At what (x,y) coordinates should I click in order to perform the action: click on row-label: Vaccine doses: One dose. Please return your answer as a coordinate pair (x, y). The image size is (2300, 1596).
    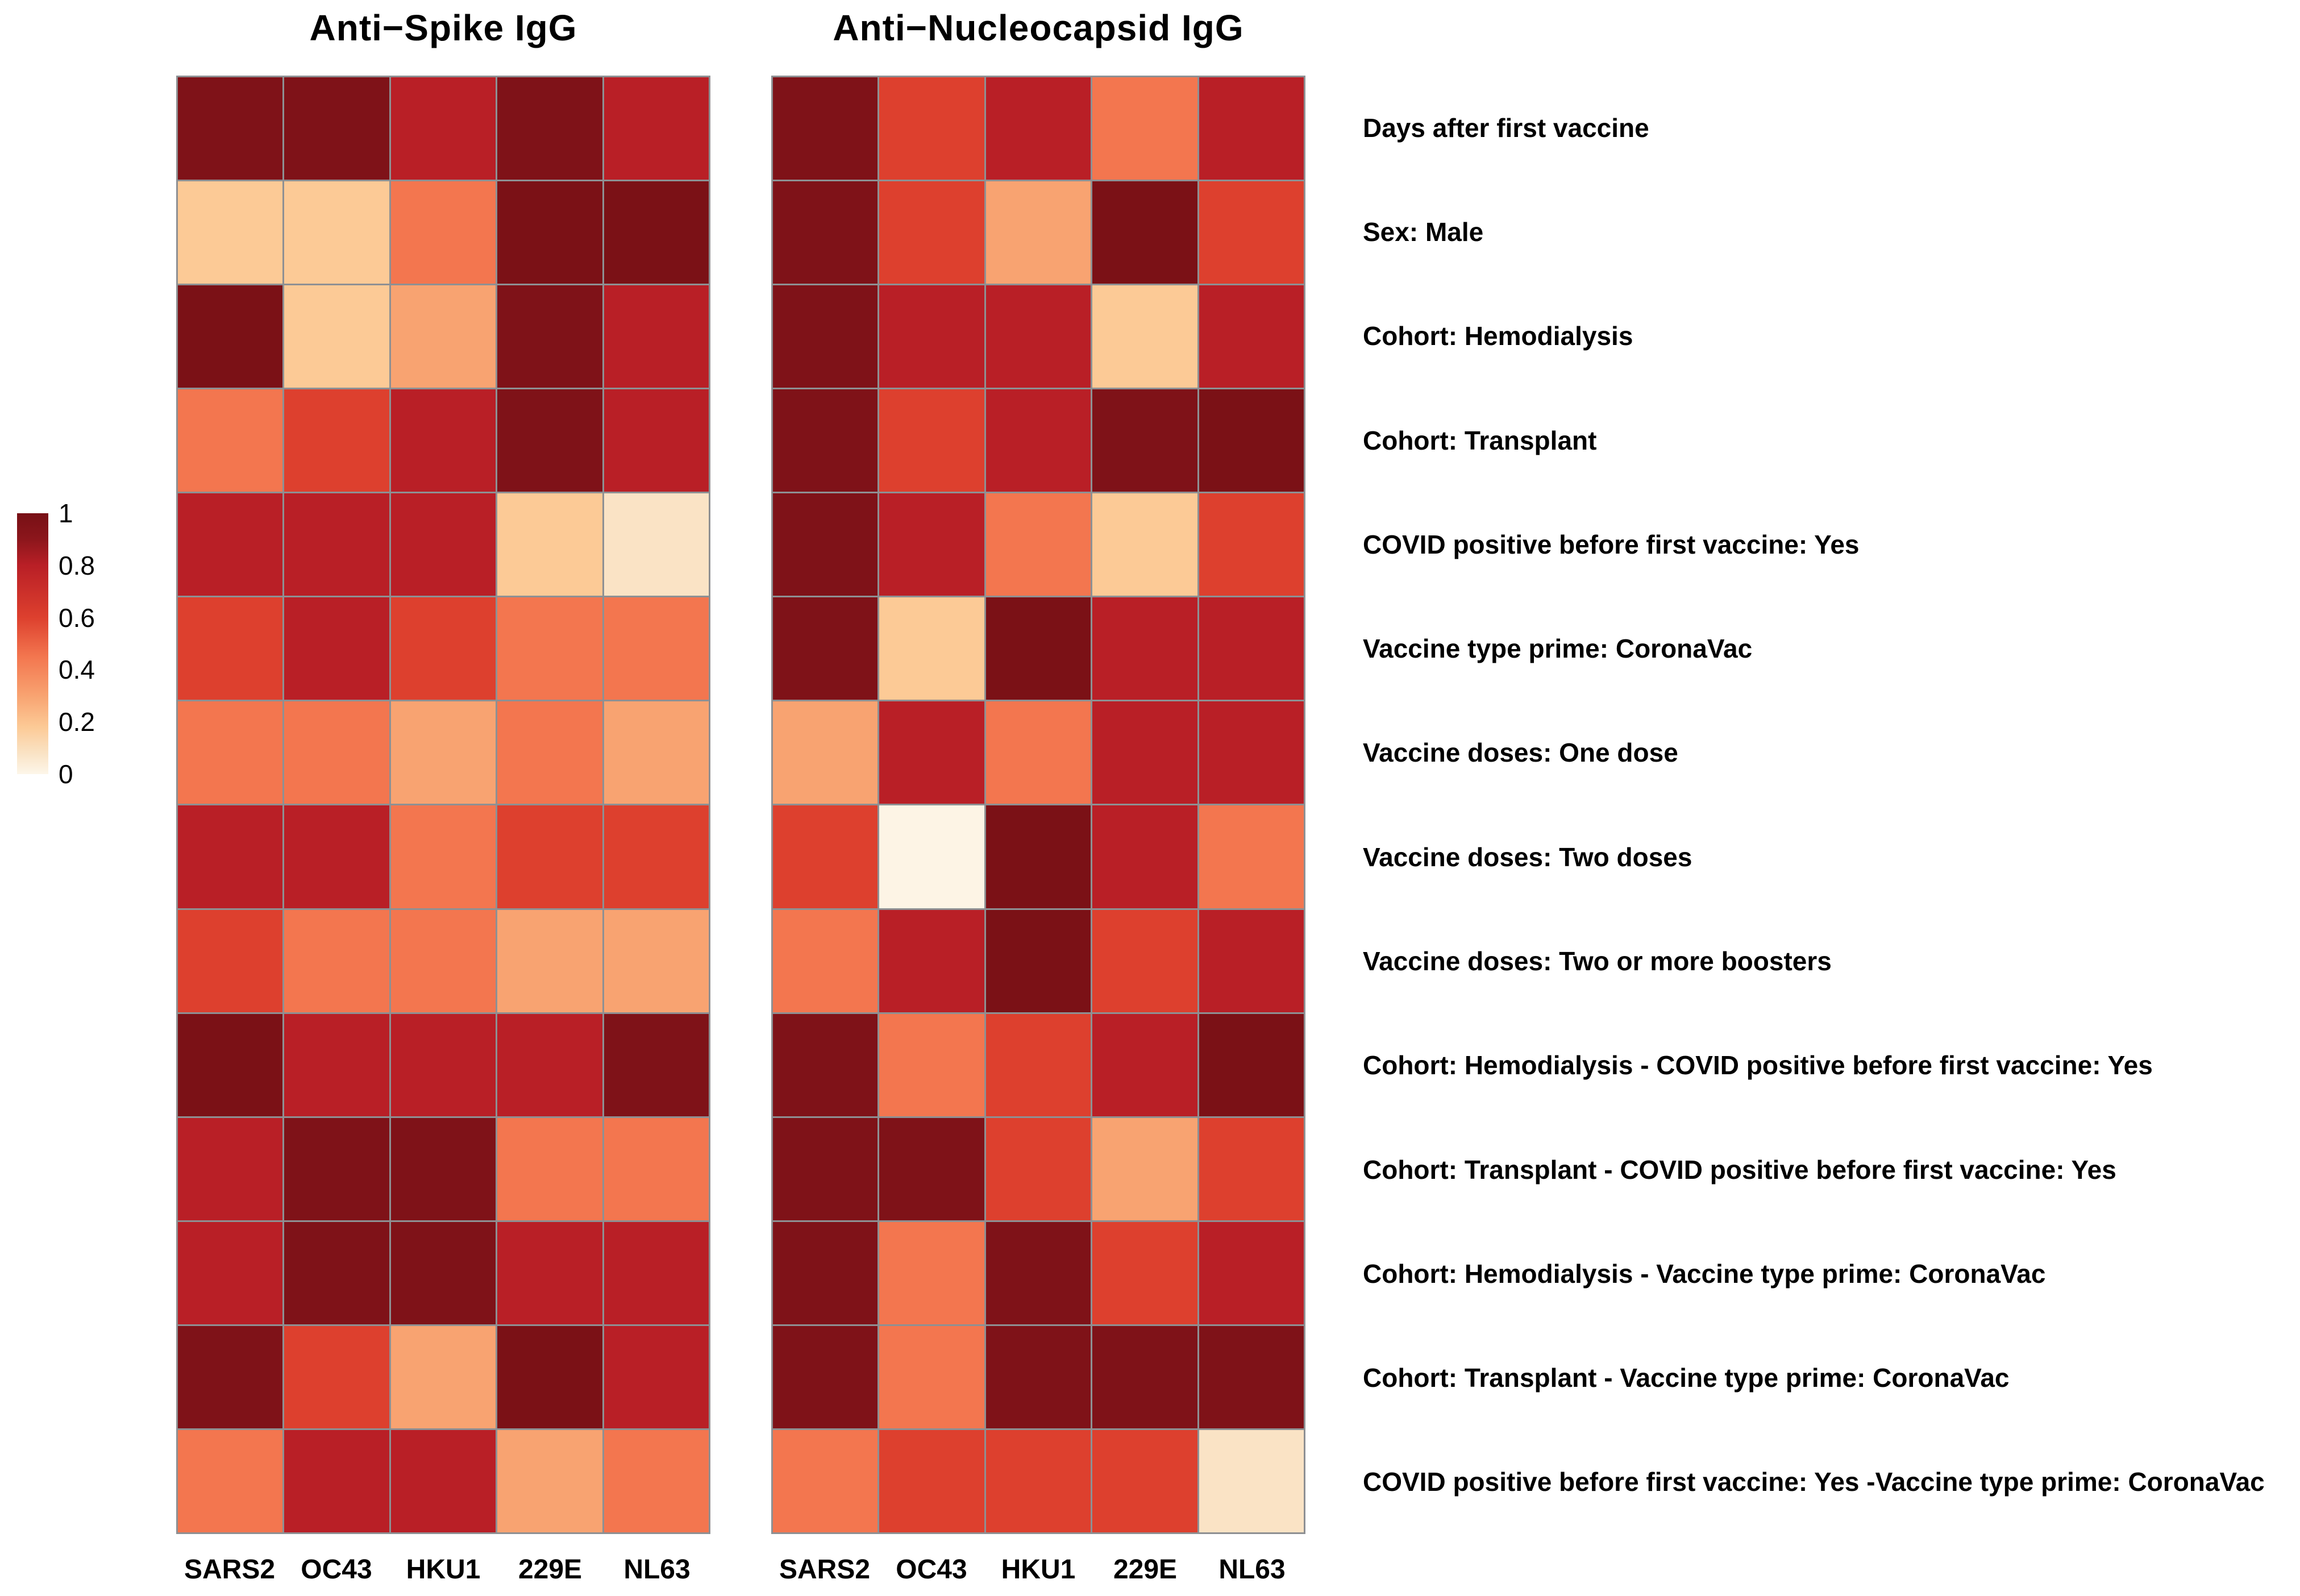
    Looking at the image, I should click on (1520, 753).